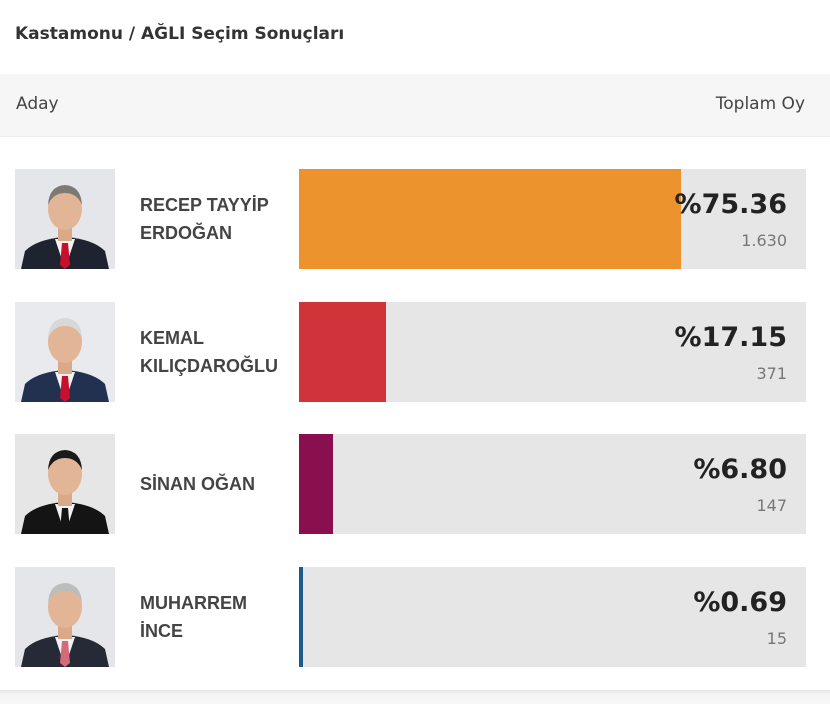 The height and width of the screenshot is (704, 830). What do you see at coordinates (730, 337) in the screenshot?
I see `percent-label: %17.15` at bounding box center [730, 337].